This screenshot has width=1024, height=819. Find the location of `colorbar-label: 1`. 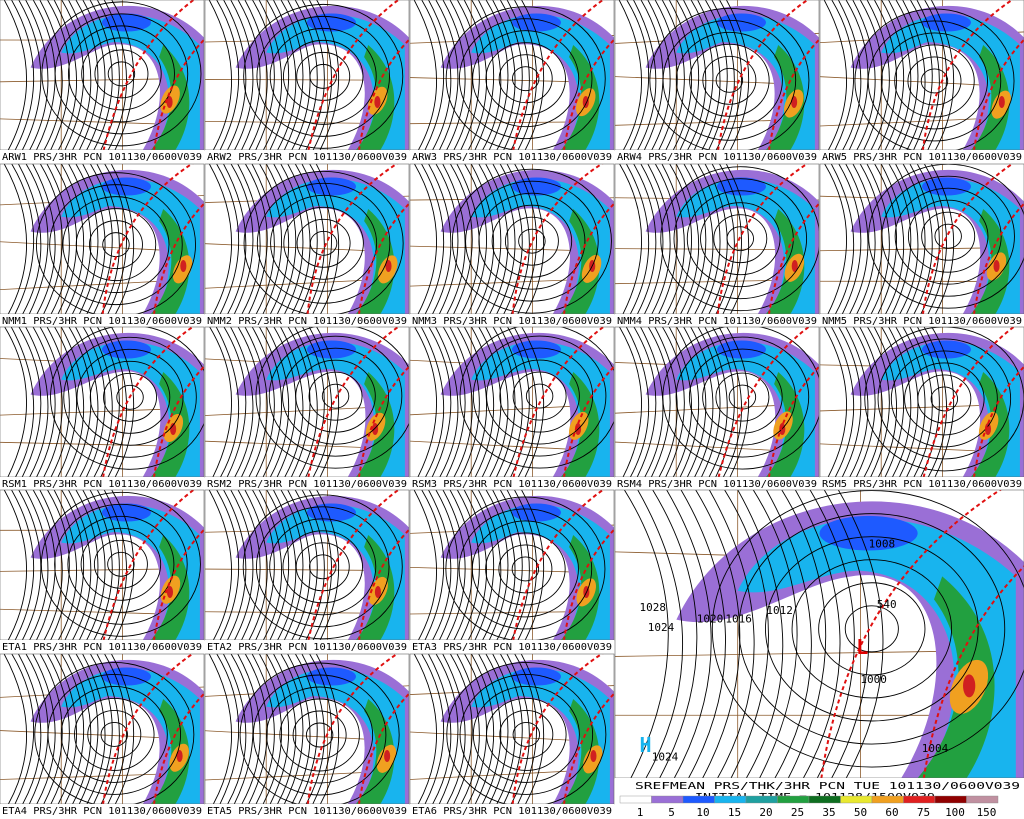

colorbar-label: 1 is located at coordinates (640, 812).